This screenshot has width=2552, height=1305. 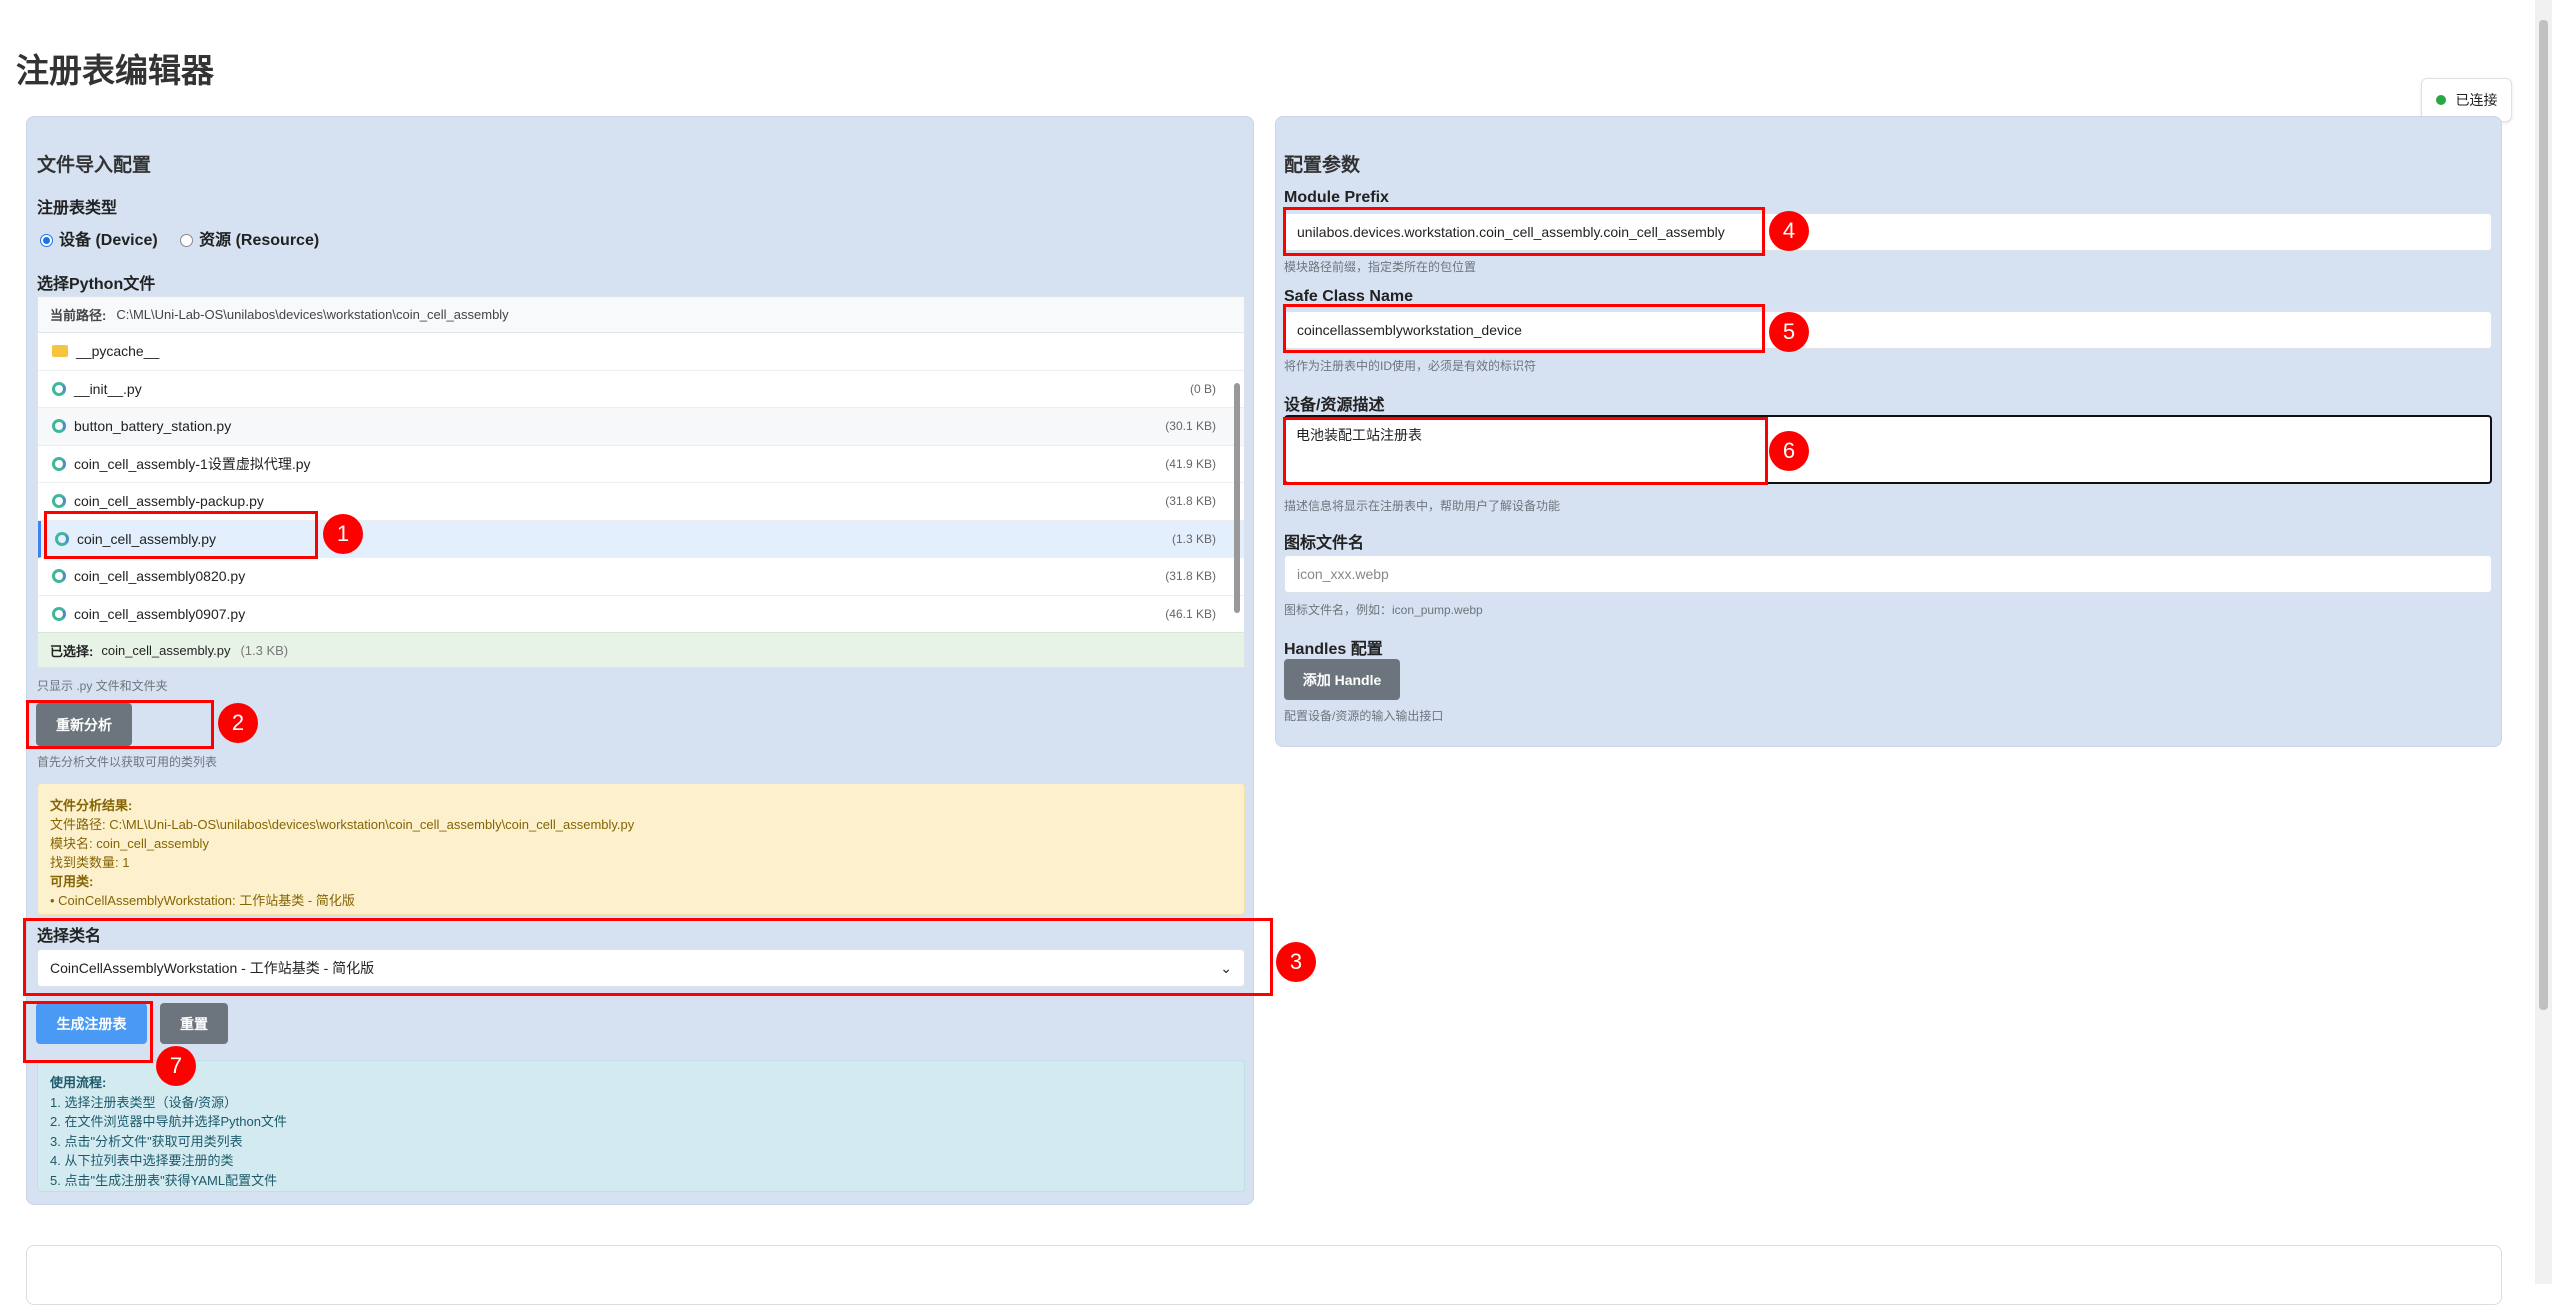 I want to click on result-title: 文件分析结果:, so click(x=91, y=805).